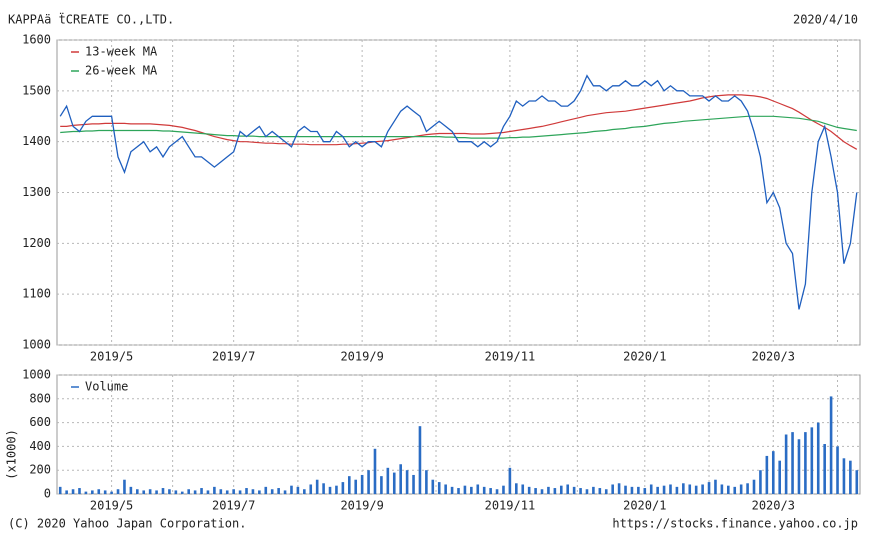 This screenshot has height=541, width=870. I want to click on x-tick-label: 2020/1, so click(644, 506).